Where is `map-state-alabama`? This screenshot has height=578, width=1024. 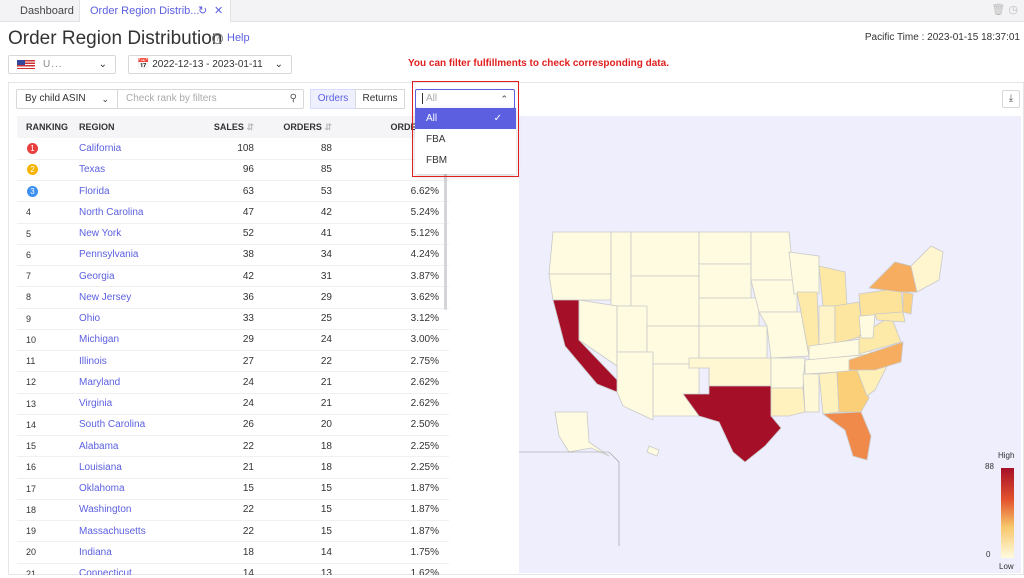
map-state-alabama is located at coordinates (829, 393).